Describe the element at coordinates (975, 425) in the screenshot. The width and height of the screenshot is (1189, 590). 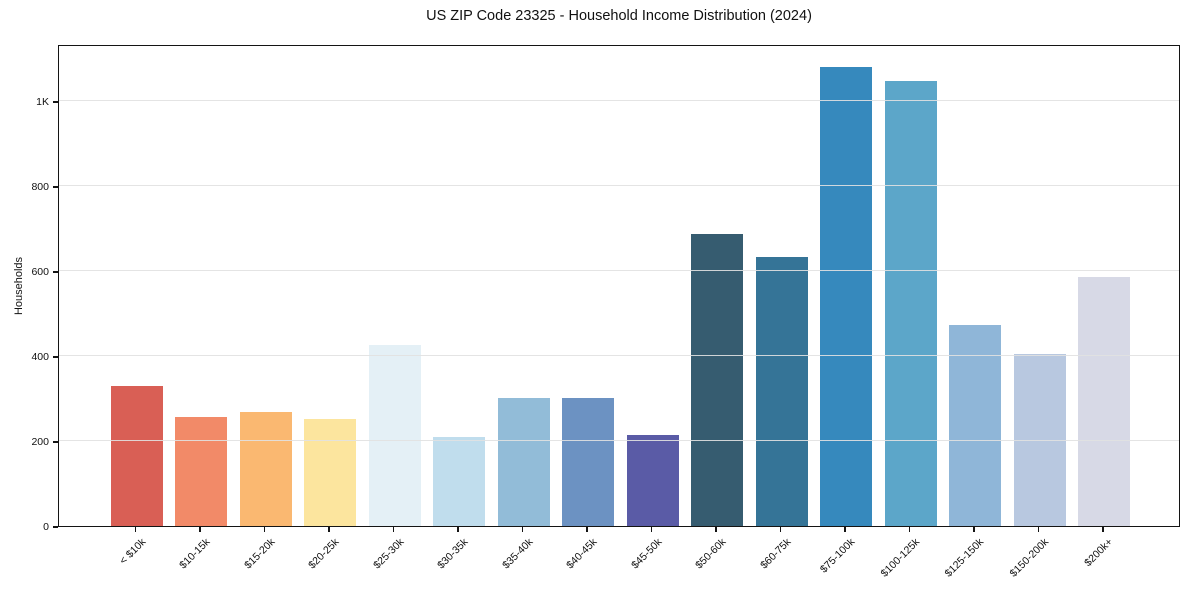
I see `bar-$125-150k` at that location.